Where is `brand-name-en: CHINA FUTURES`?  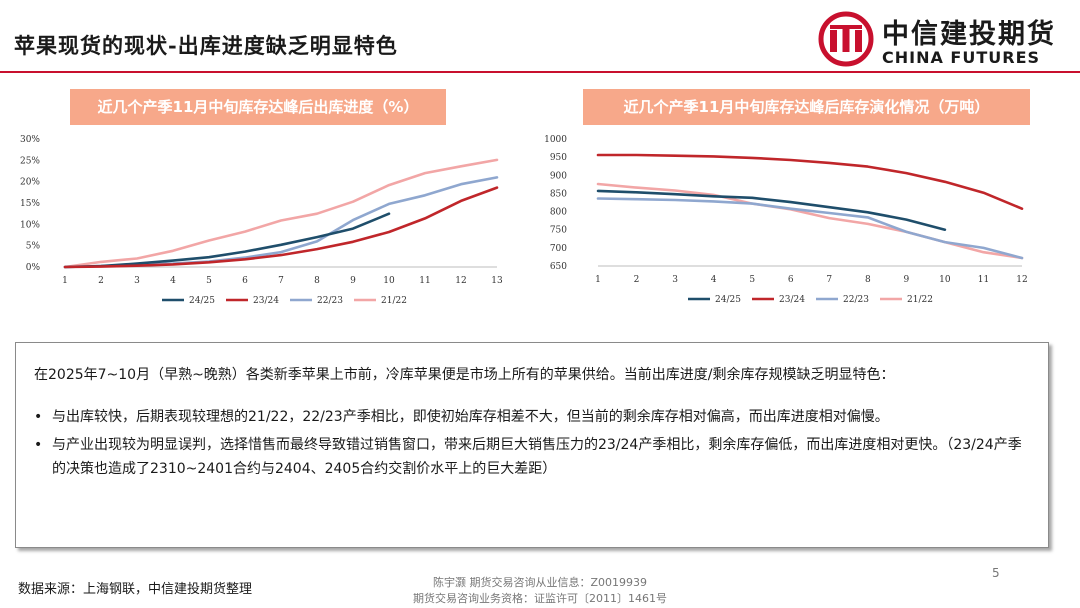 brand-name-en: CHINA FUTURES is located at coordinates (961, 57).